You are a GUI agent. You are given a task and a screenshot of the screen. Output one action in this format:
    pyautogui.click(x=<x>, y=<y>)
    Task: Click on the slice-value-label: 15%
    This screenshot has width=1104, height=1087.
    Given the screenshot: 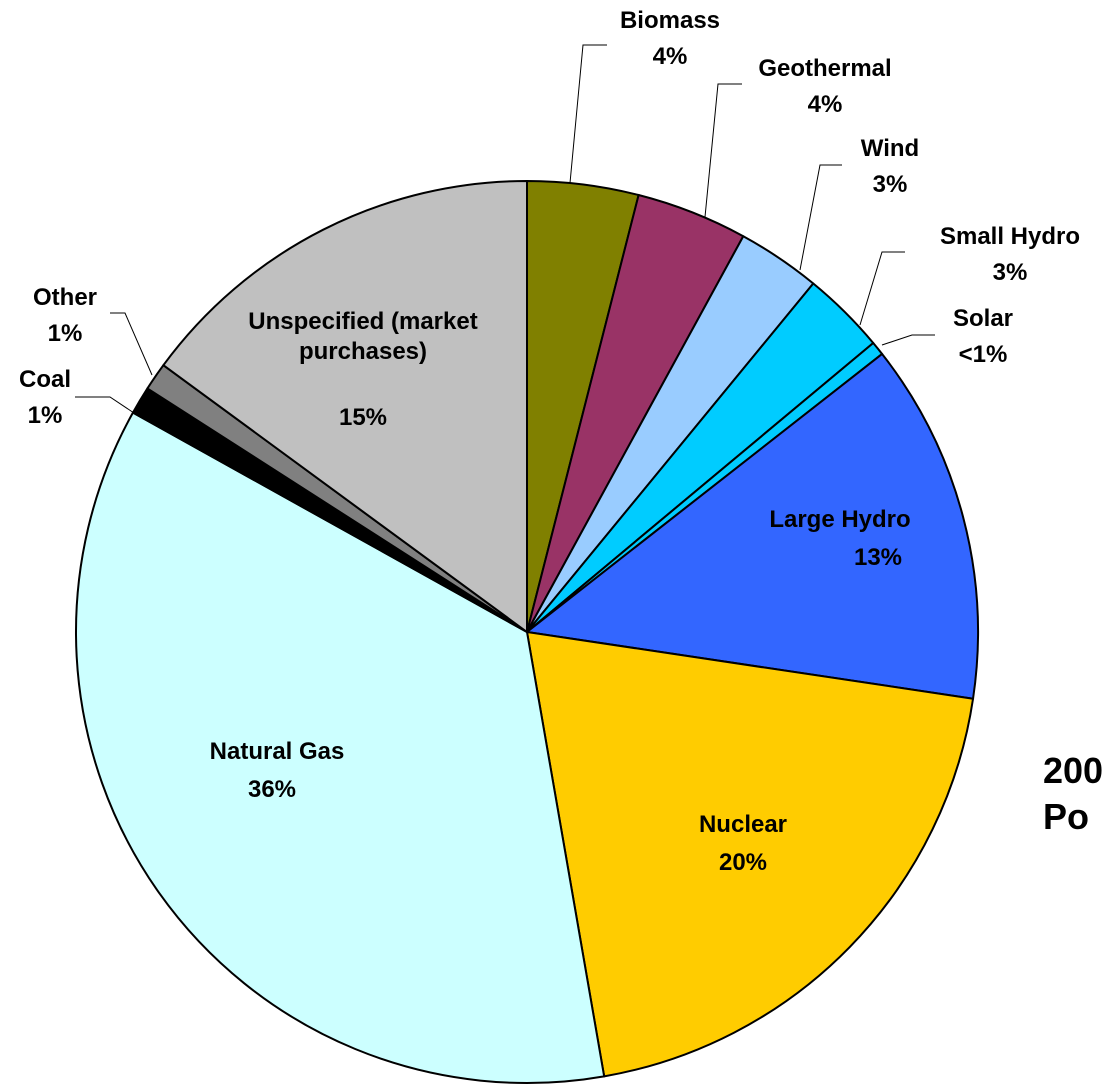 What is the action you would take?
    pyautogui.click(x=363, y=417)
    